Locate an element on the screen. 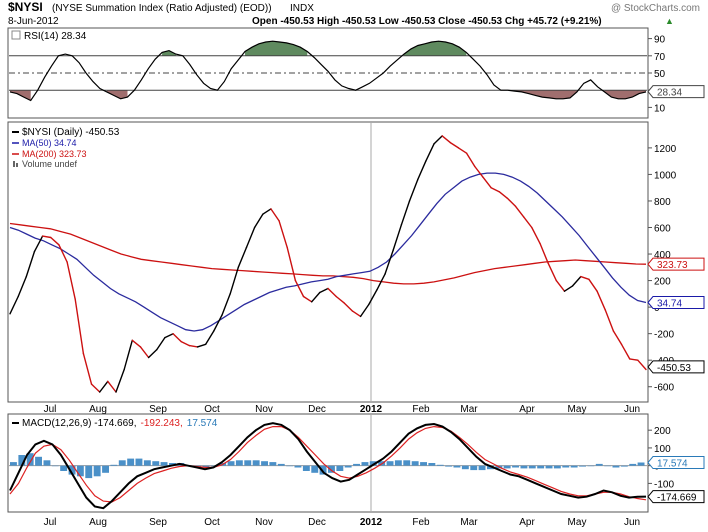  price-axis-tick-label: 600 is located at coordinates (662, 229).